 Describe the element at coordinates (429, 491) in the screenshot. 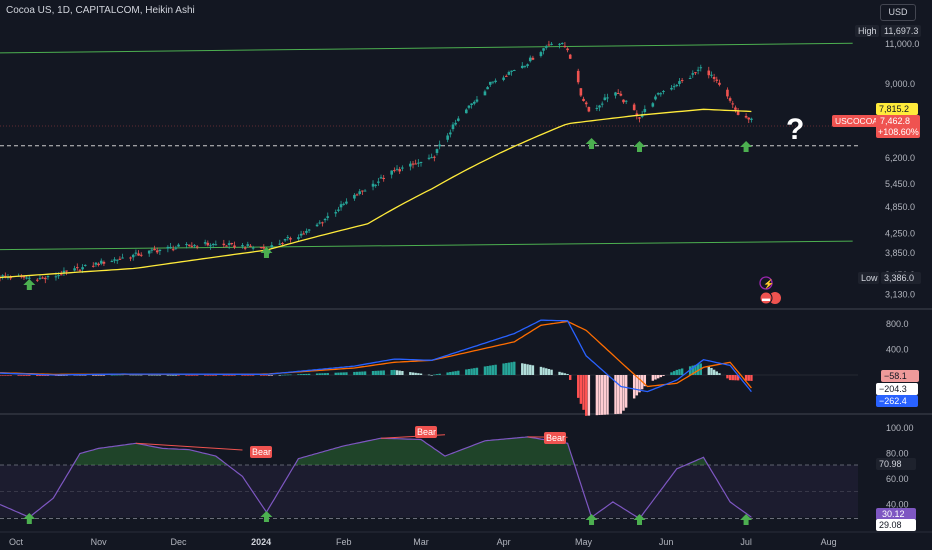

I see `rsi-band-fill` at that location.